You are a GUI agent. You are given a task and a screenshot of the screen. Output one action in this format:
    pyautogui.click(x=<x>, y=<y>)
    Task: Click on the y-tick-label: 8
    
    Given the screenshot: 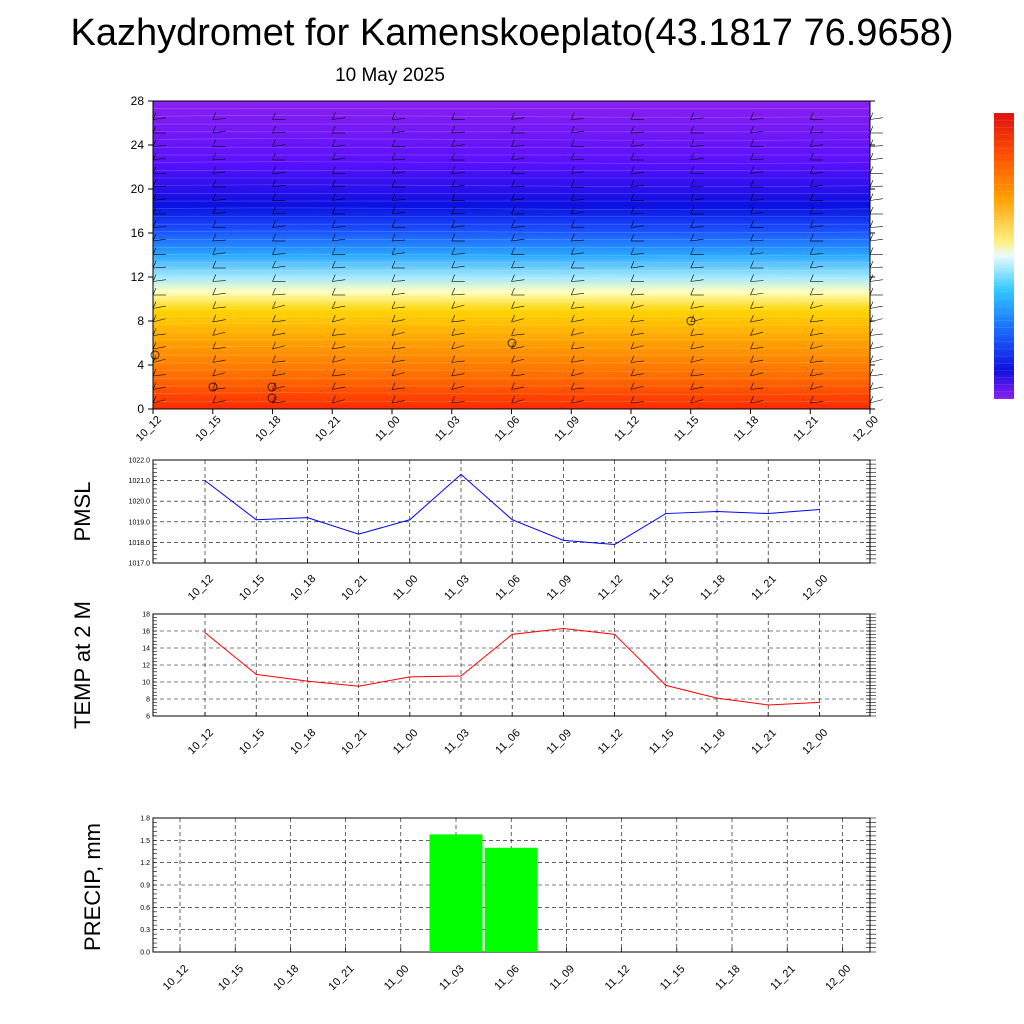 What is the action you would take?
    pyautogui.click(x=148, y=700)
    